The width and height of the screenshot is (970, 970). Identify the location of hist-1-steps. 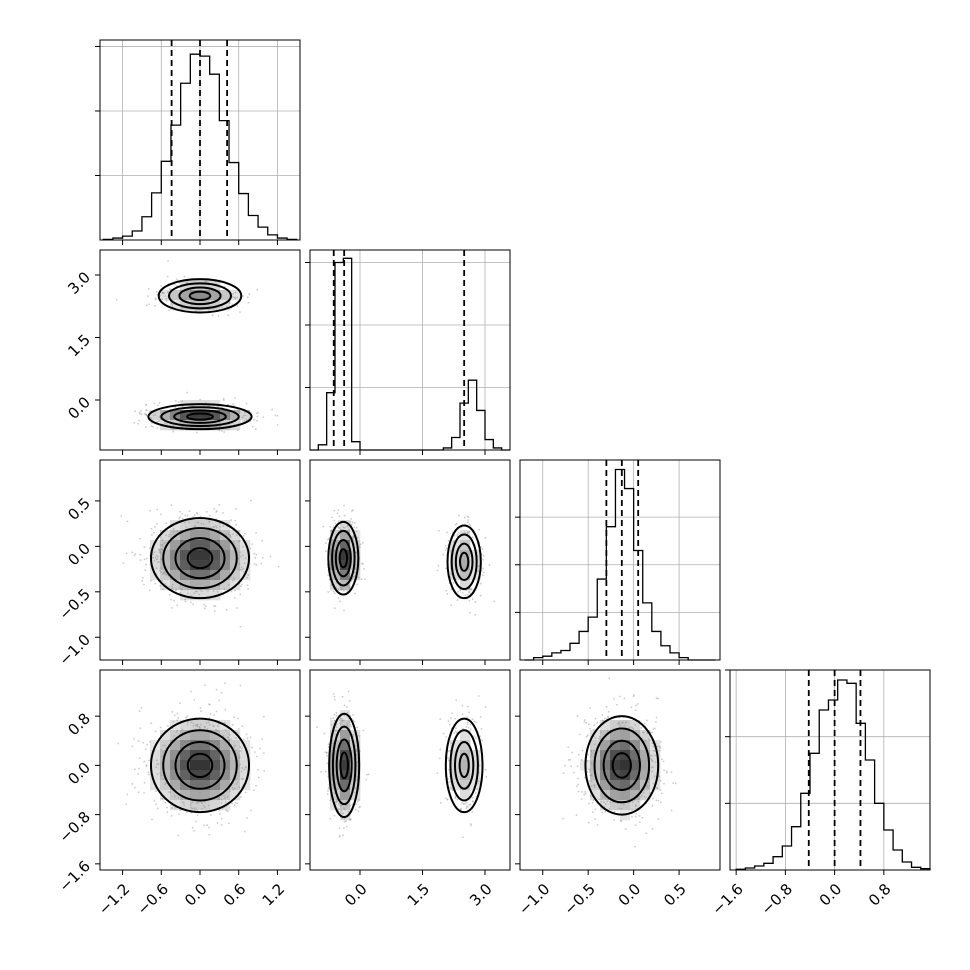
(410, 354).